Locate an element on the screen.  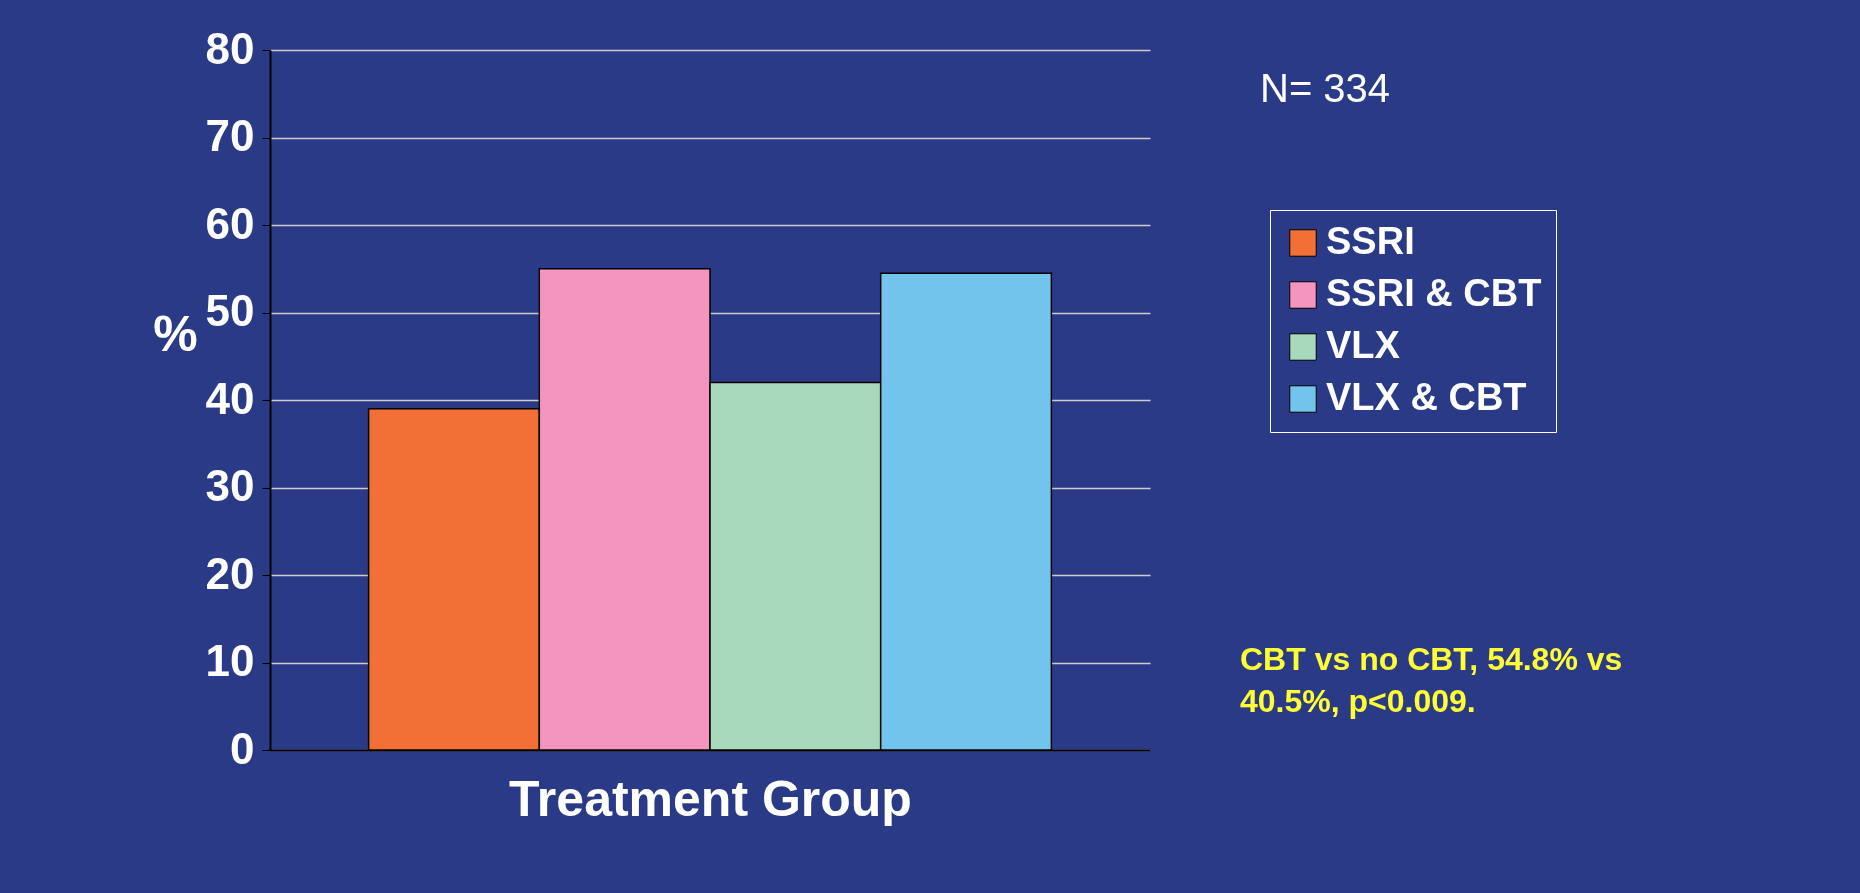
y-tick-label: 10 is located at coordinates (230, 660).